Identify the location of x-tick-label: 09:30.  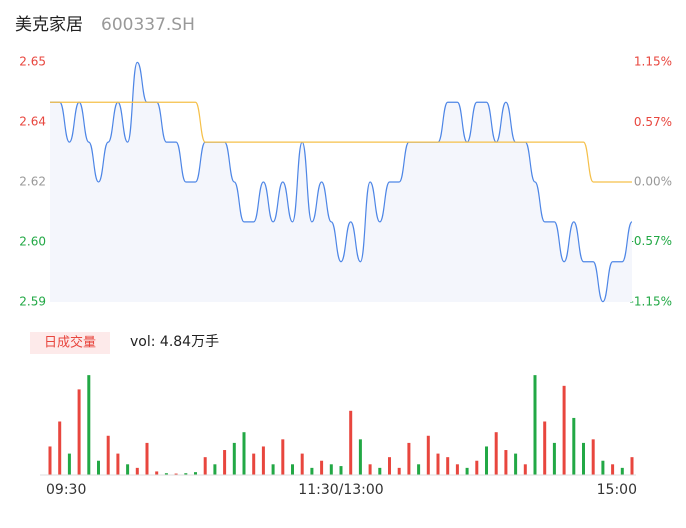
(66, 490).